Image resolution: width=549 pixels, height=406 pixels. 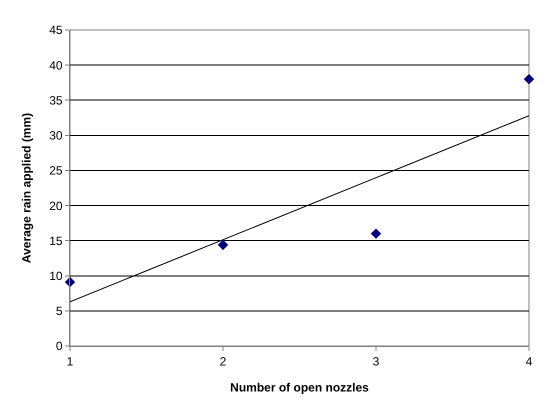 What do you see at coordinates (56, 30) in the screenshot?
I see `y-tick-label: 45` at bounding box center [56, 30].